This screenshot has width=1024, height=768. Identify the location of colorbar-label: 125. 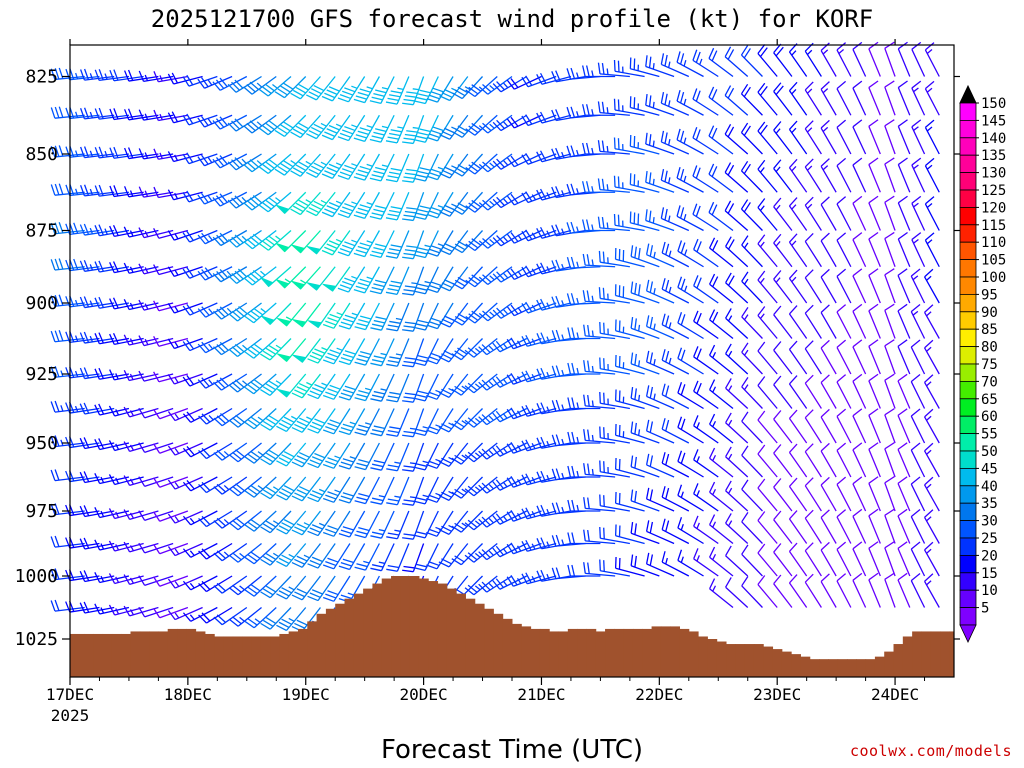
(993, 191).